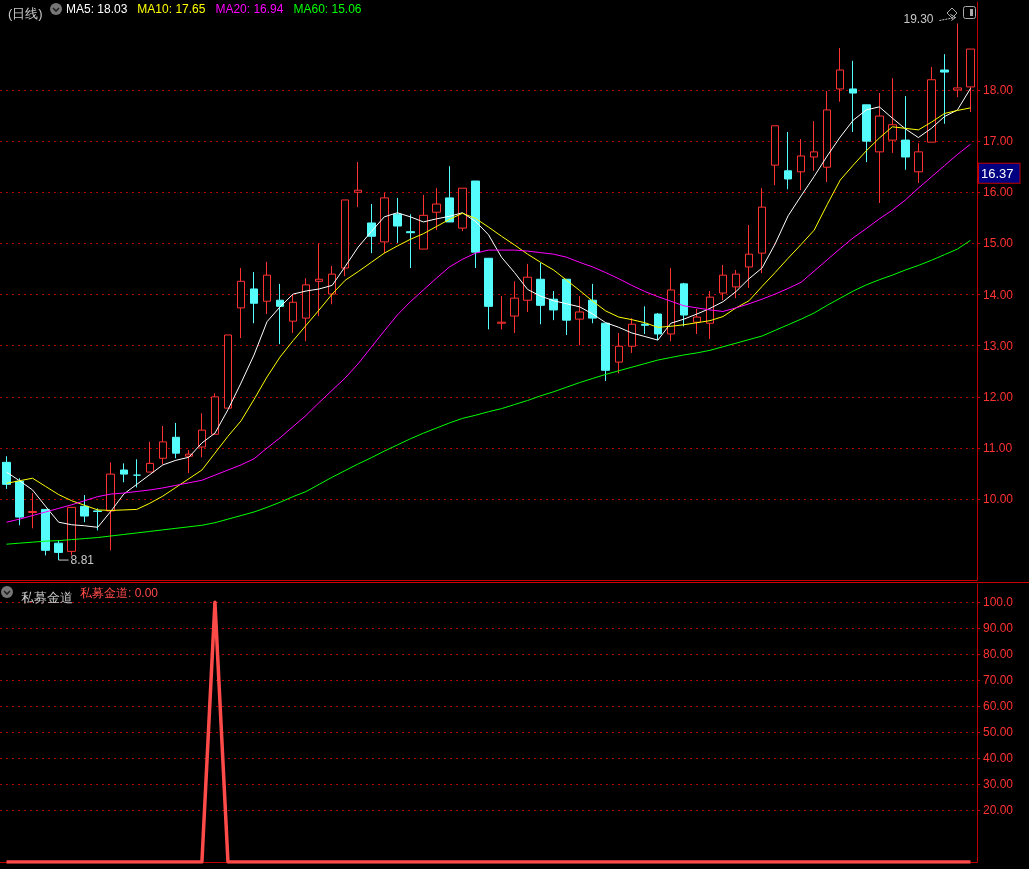 The height and width of the screenshot is (869, 1029). What do you see at coordinates (998, 141) in the screenshot?
I see `y-tick-label: 17.00` at bounding box center [998, 141].